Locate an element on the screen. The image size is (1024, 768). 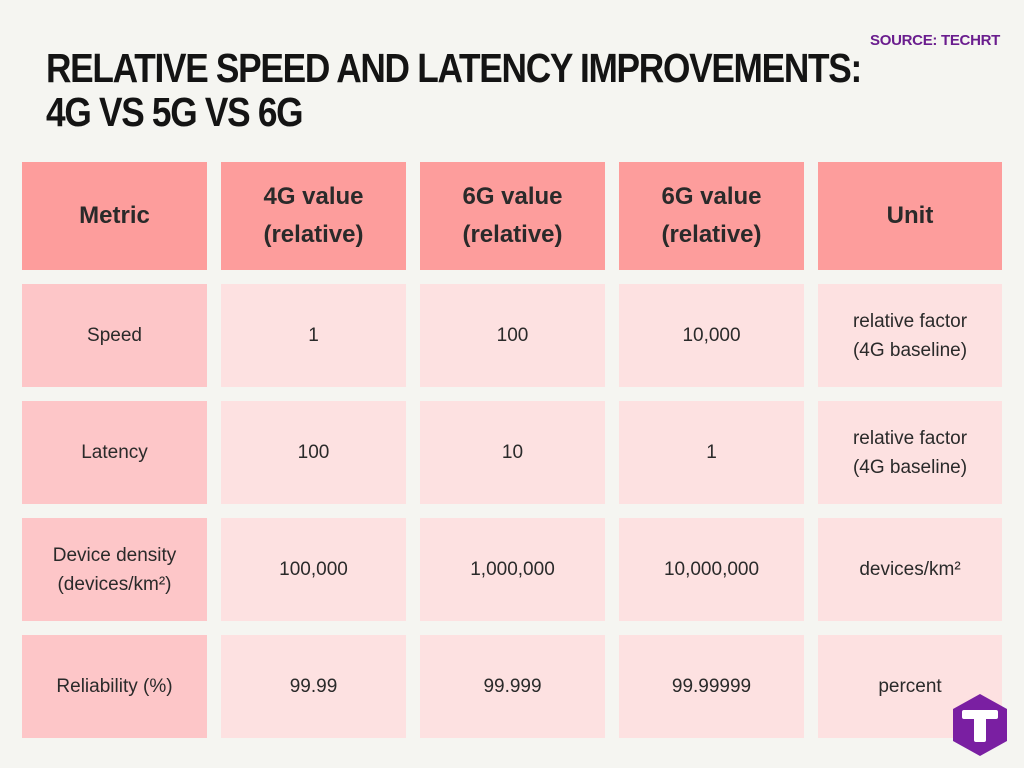
row-latency-4g-value: 100 is located at coordinates (313, 452).